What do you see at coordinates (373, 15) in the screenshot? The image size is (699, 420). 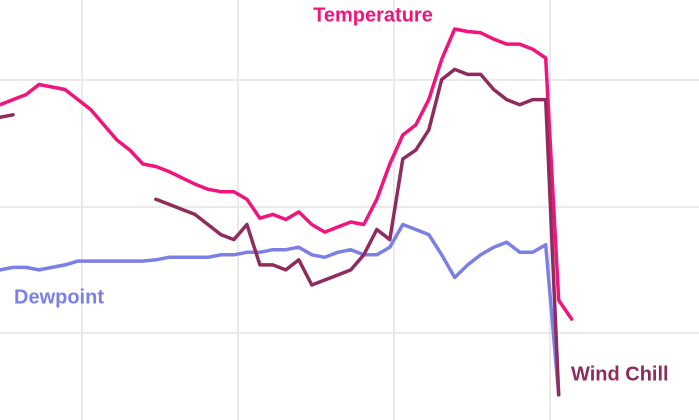 I see `series-label: Temperature` at bounding box center [373, 15].